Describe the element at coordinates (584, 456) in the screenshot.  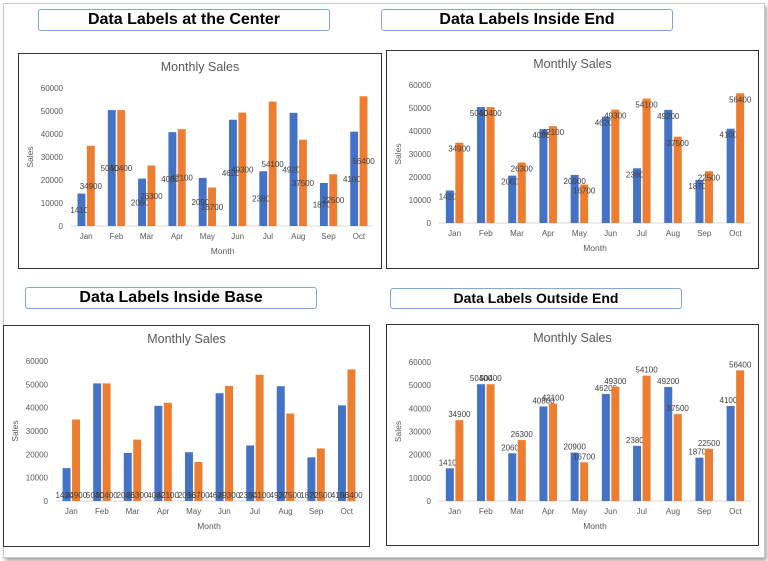
I see `data-label-may-series-2: 16700` at that location.